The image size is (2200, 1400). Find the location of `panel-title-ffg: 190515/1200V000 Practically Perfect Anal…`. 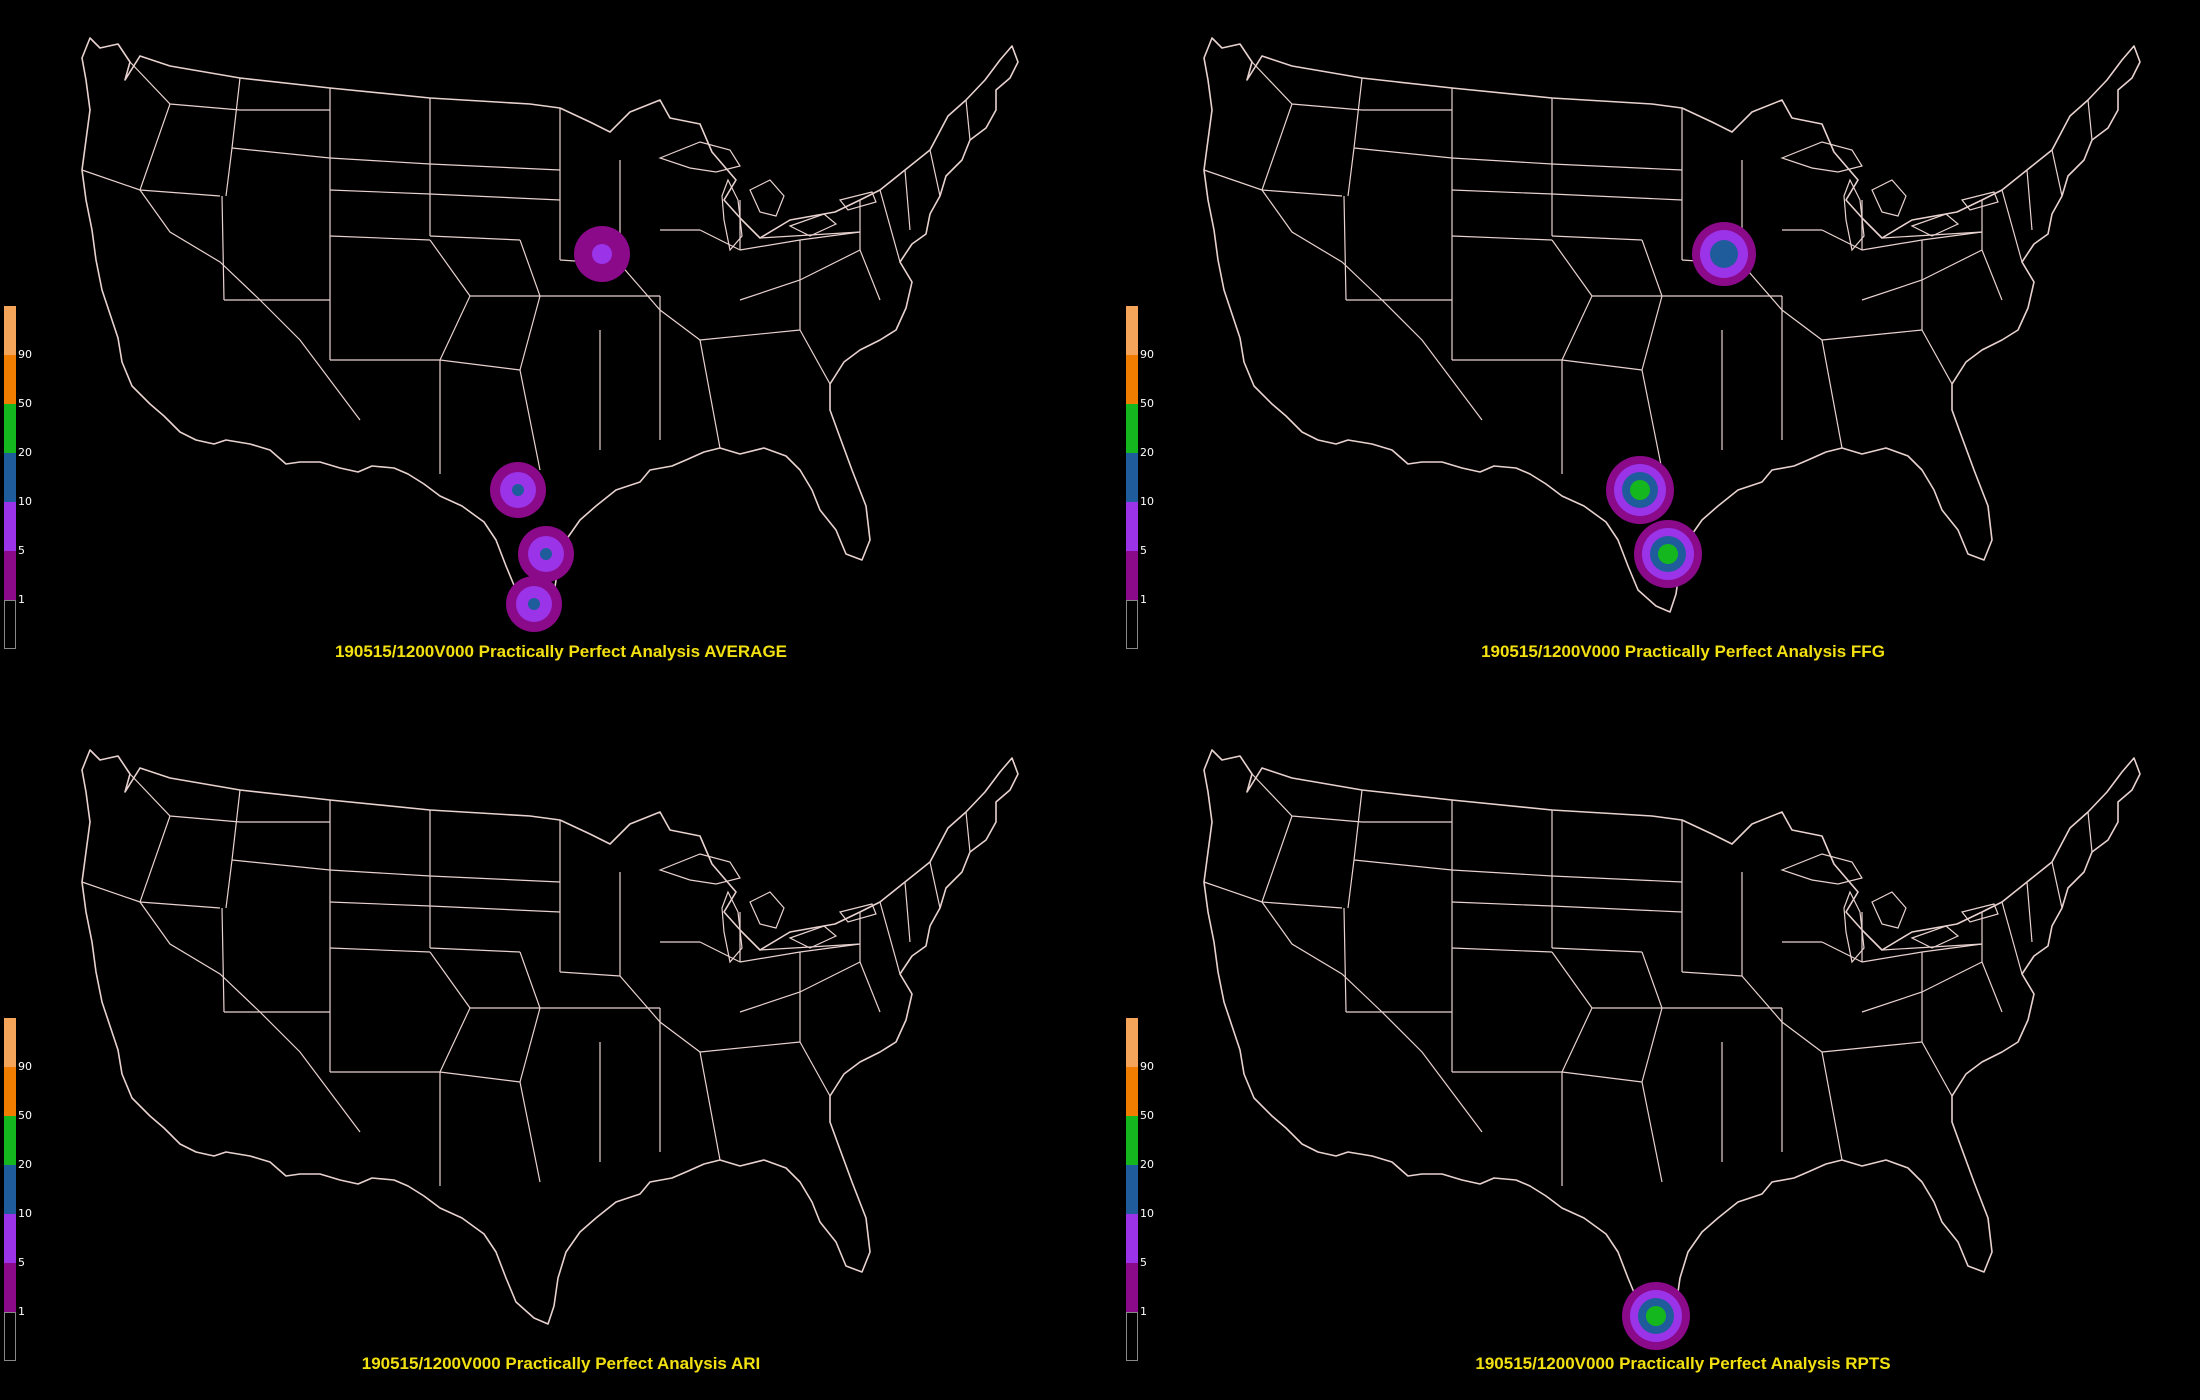

panel-title-ffg: 190515/1200V000 Practically Perfect Anal… is located at coordinates (1683, 651).